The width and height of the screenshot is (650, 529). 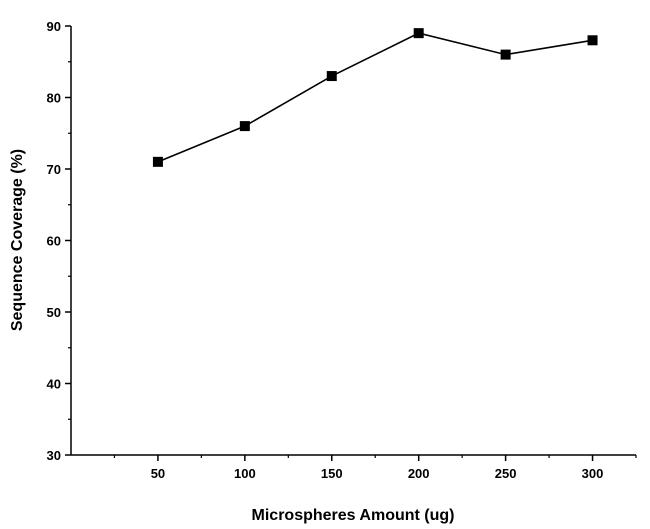 What do you see at coordinates (593, 473) in the screenshot?
I see `x-tick-label: 300` at bounding box center [593, 473].